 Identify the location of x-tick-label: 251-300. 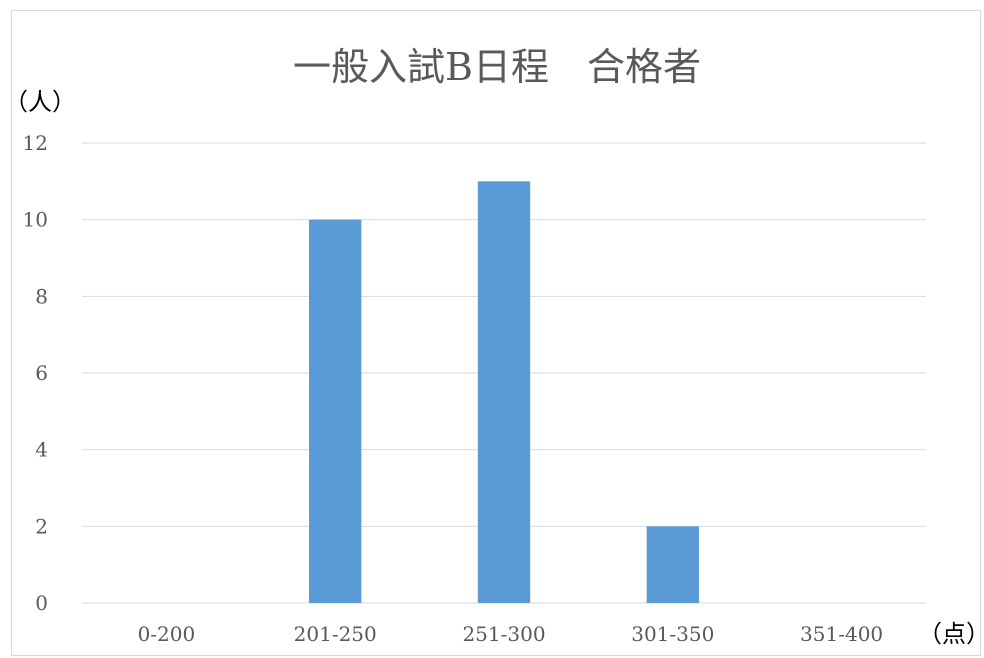
(503, 634).